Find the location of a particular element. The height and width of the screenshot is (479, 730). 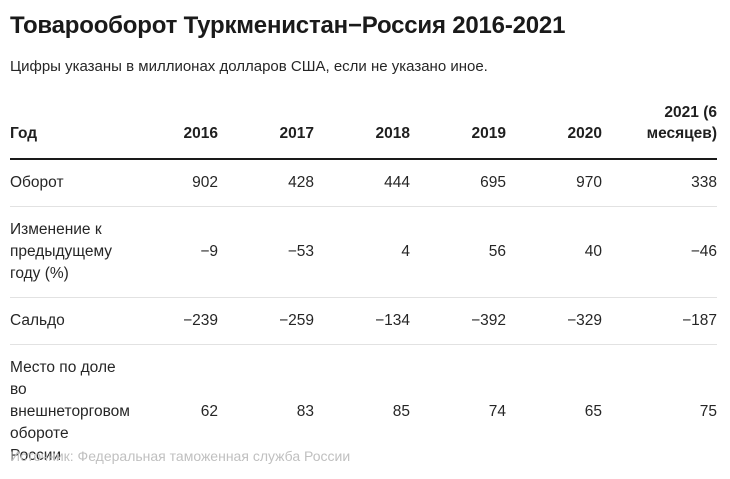

cell-value: 444 is located at coordinates (362, 183).